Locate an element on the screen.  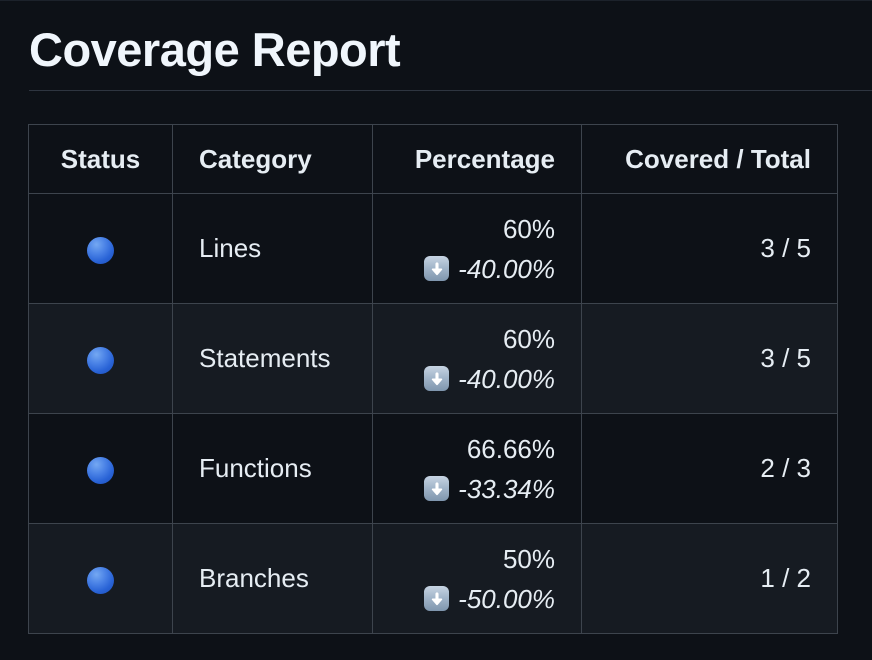
delta-value: -33.34% is located at coordinates (506, 488).